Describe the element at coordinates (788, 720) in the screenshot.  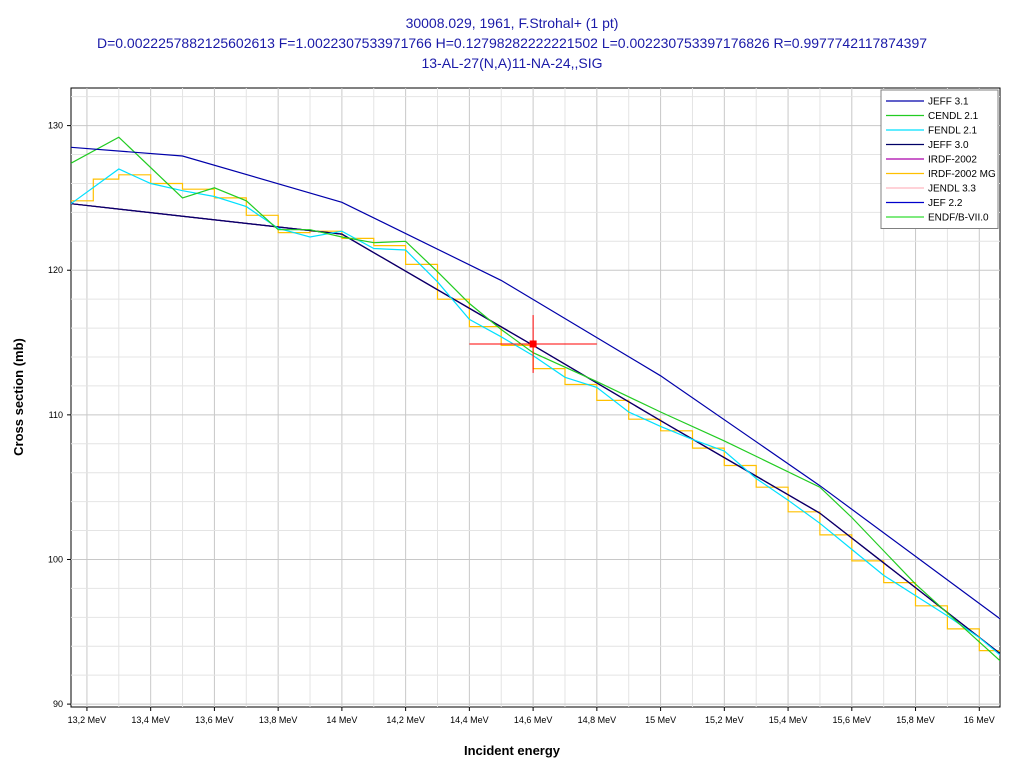
I see `x-tick-label: 15,4 MeV` at that location.